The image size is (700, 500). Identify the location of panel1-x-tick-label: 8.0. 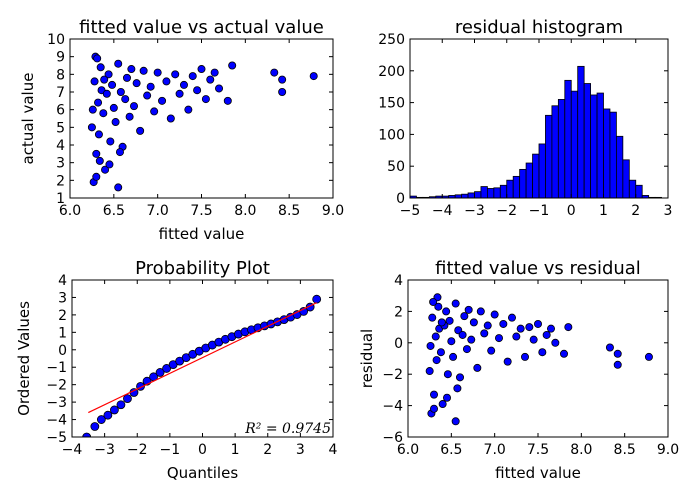
(245, 211).